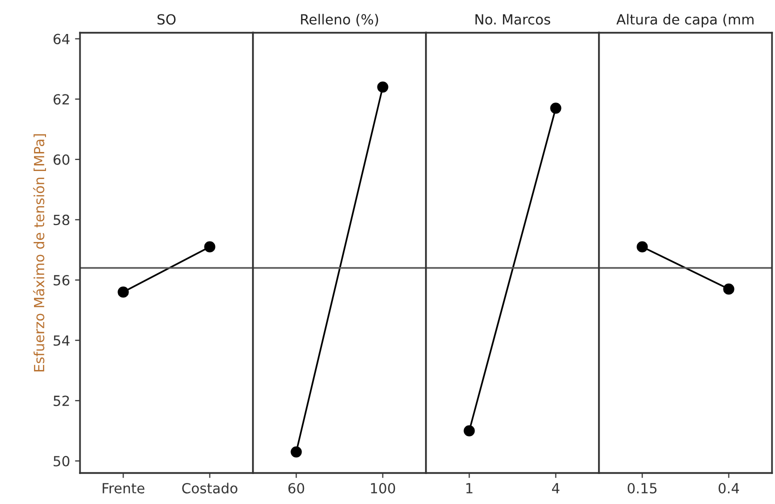 This screenshot has height=504, width=775. What do you see at coordinates (556, 488) in the screenshot?
I see `x-tick-label: 4` at bounding box center [556, 488].